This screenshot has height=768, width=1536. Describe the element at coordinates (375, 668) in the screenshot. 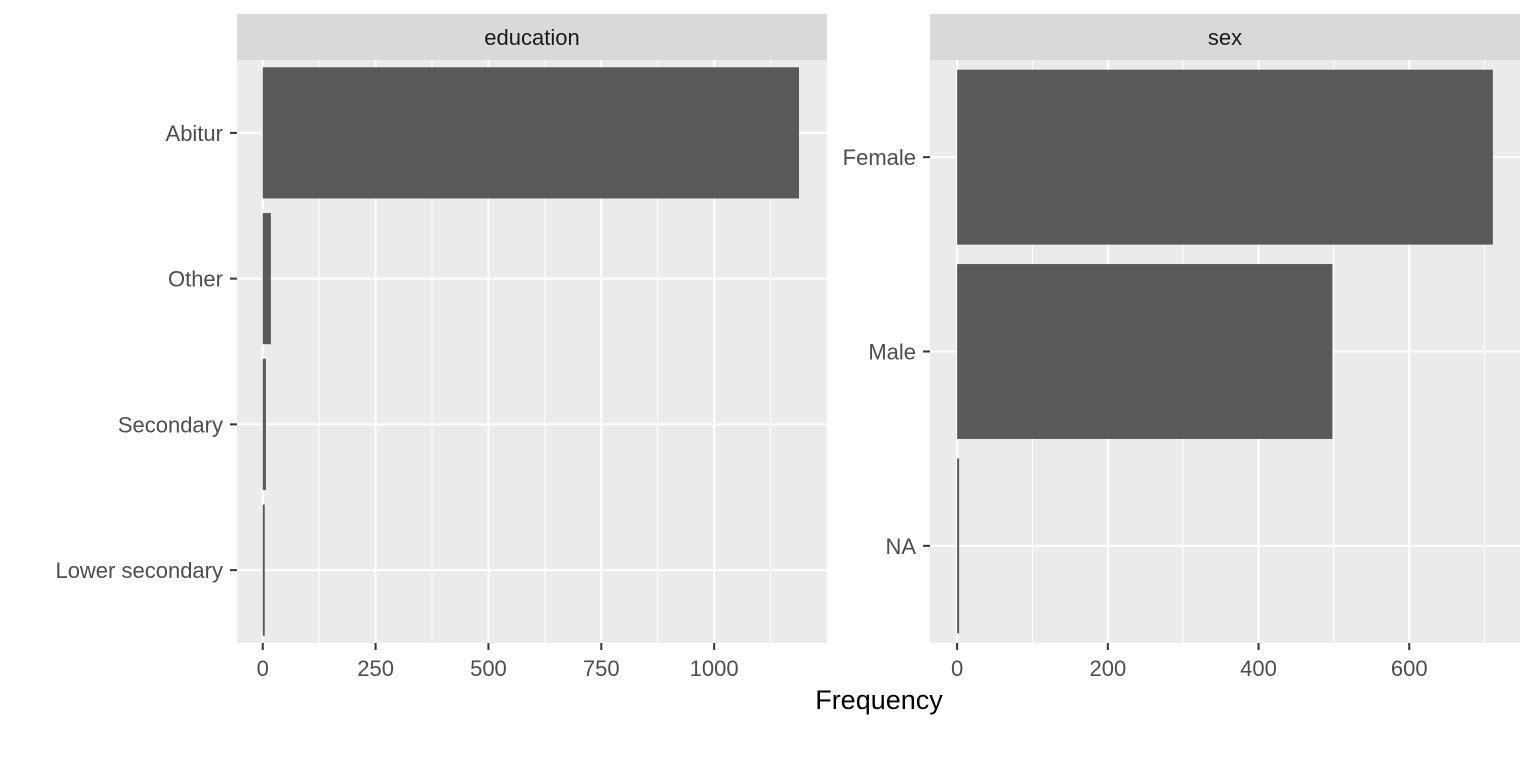

I see `x-tick-label: 250` at that location.